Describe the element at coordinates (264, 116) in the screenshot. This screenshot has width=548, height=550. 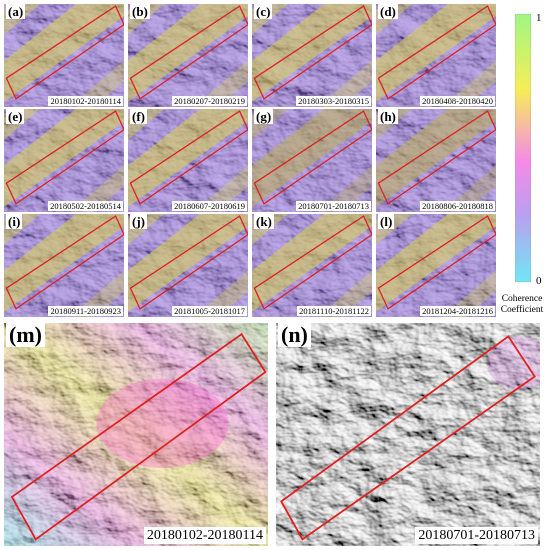
I see `panel-letter-label: (g)` at that location.